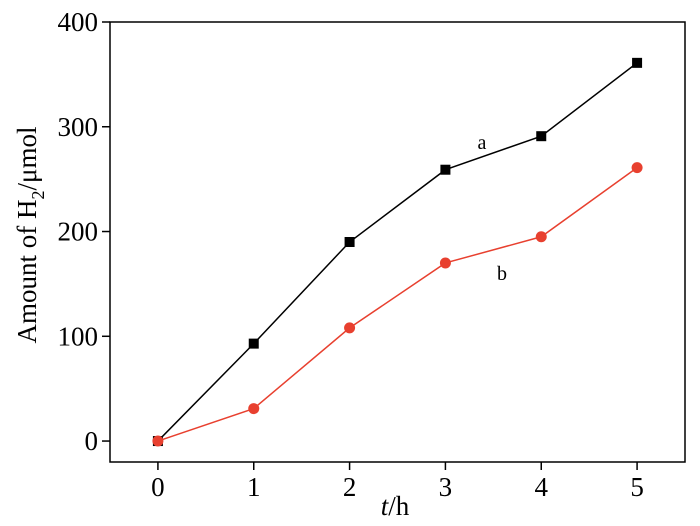  Describe the element at coordinates (502, 274) in the screenshot. I see `series-label: b` at that location.